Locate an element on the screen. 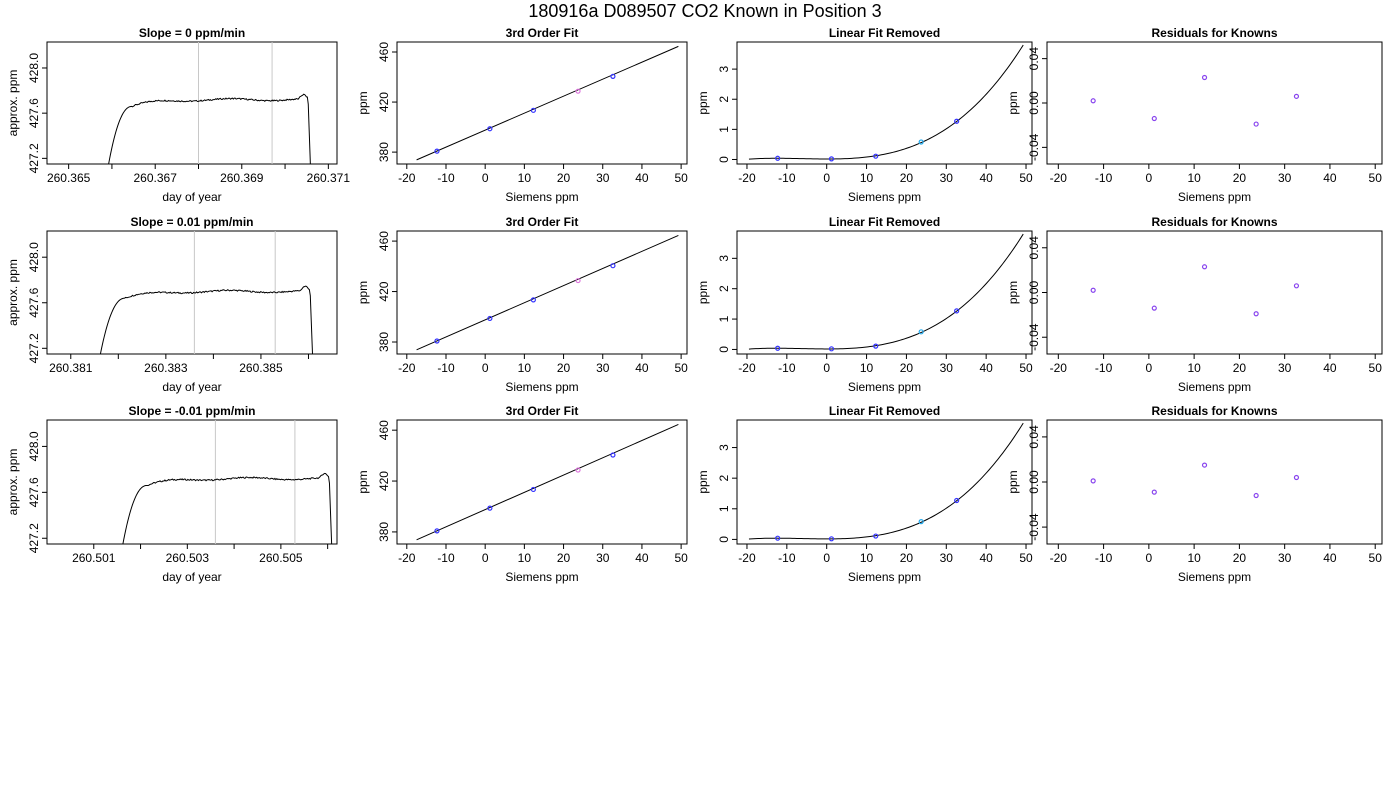 This screenshot has width=1400, height=800. figure-title: 180916a D089507 CO2 Known in Position 3 is located at coordinates (704, 11).